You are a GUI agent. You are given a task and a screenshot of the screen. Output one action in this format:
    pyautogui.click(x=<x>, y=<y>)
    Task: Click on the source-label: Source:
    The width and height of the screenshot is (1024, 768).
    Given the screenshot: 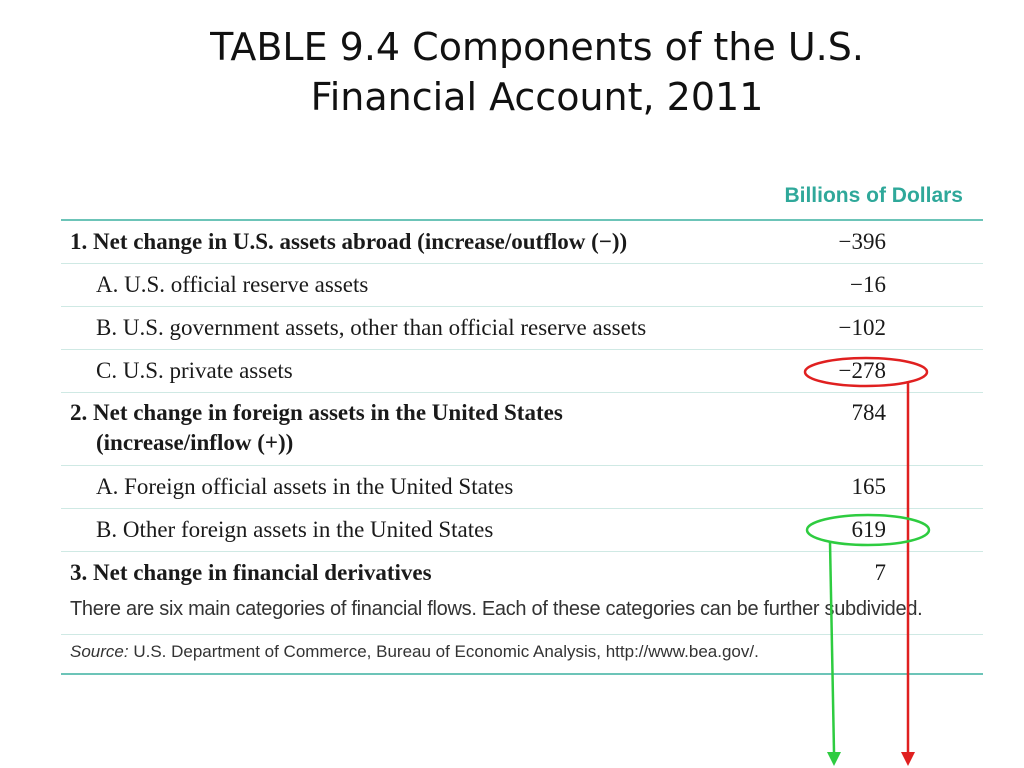 What is the action you would take?
    pyautogui.click(x=99, y=651)
    